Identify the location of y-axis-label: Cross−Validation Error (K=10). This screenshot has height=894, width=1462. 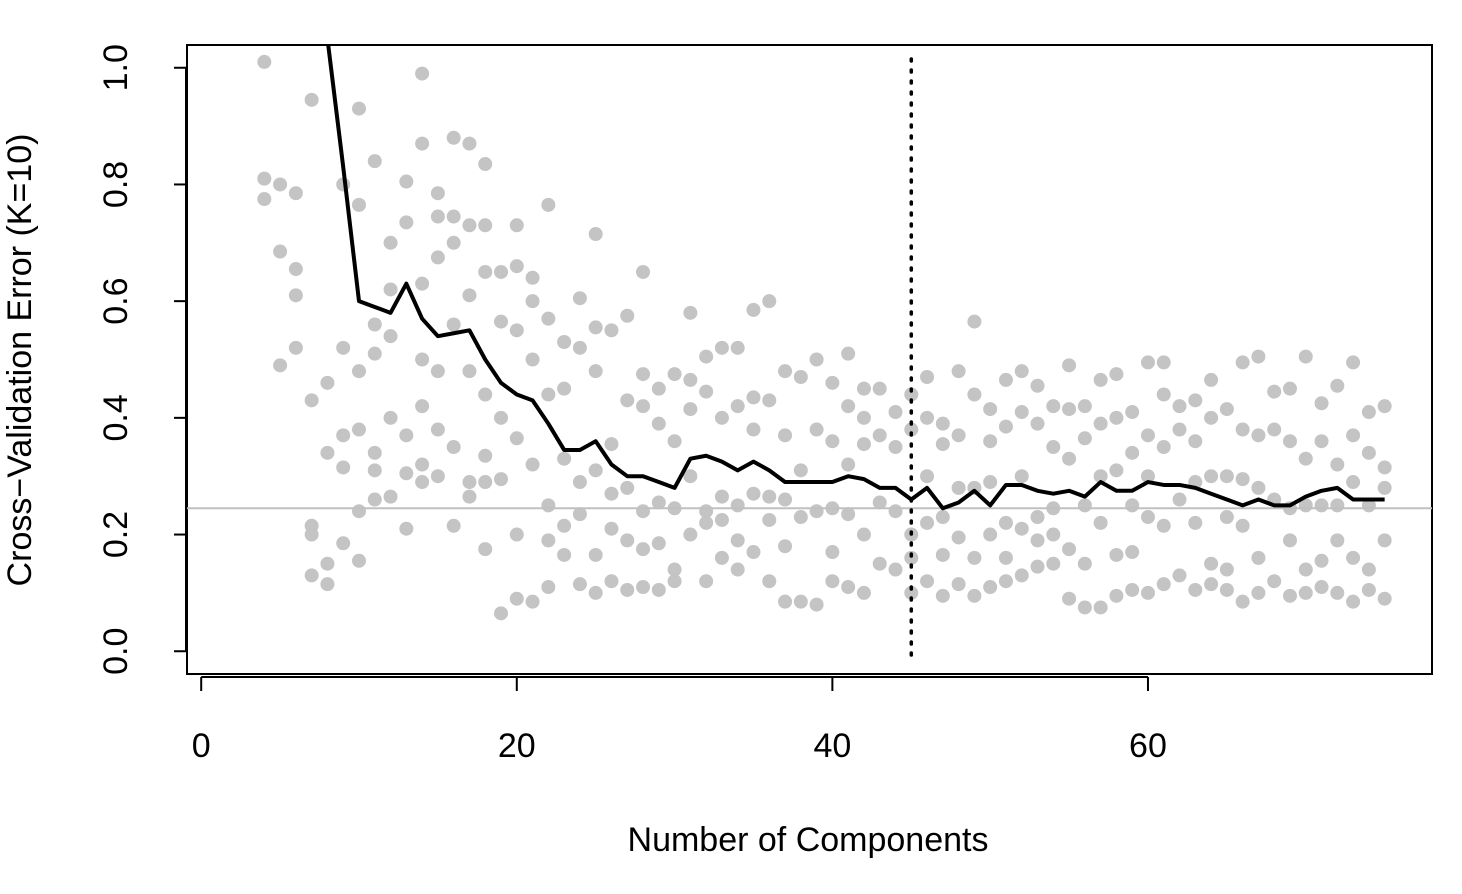
(20, 360).